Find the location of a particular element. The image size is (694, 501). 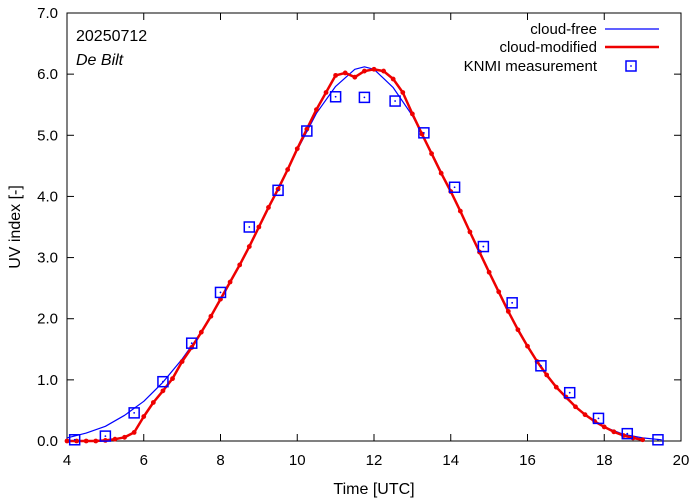

legend-swatch-knmi-measurement is located at coordinates (631, 66).